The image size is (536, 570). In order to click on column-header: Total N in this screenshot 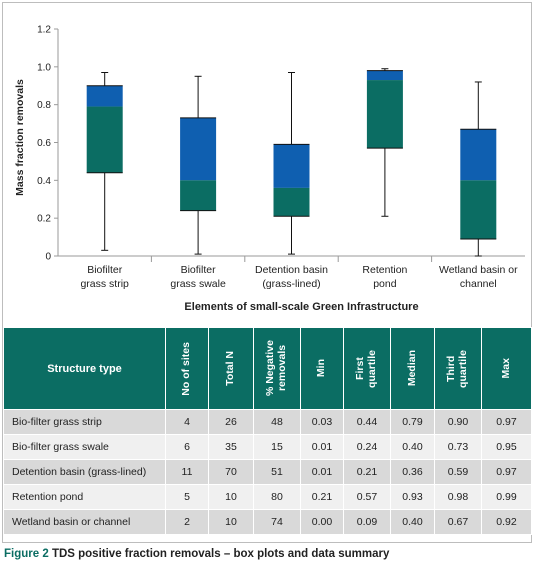, I will do `click(231, 368)`.